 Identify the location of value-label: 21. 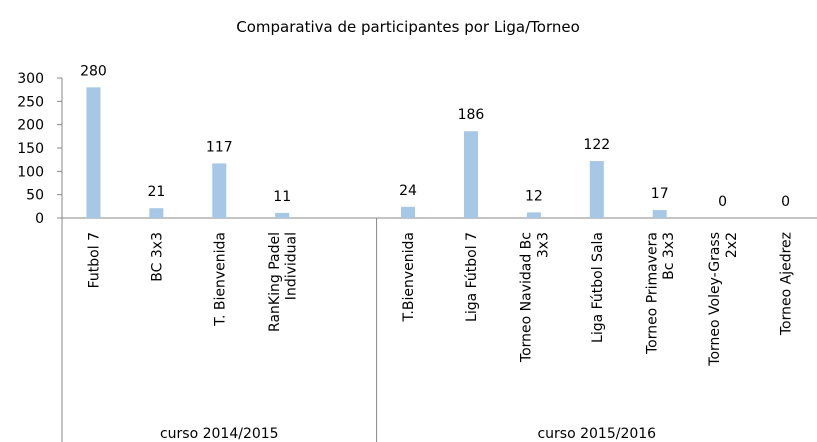
(156, 192).